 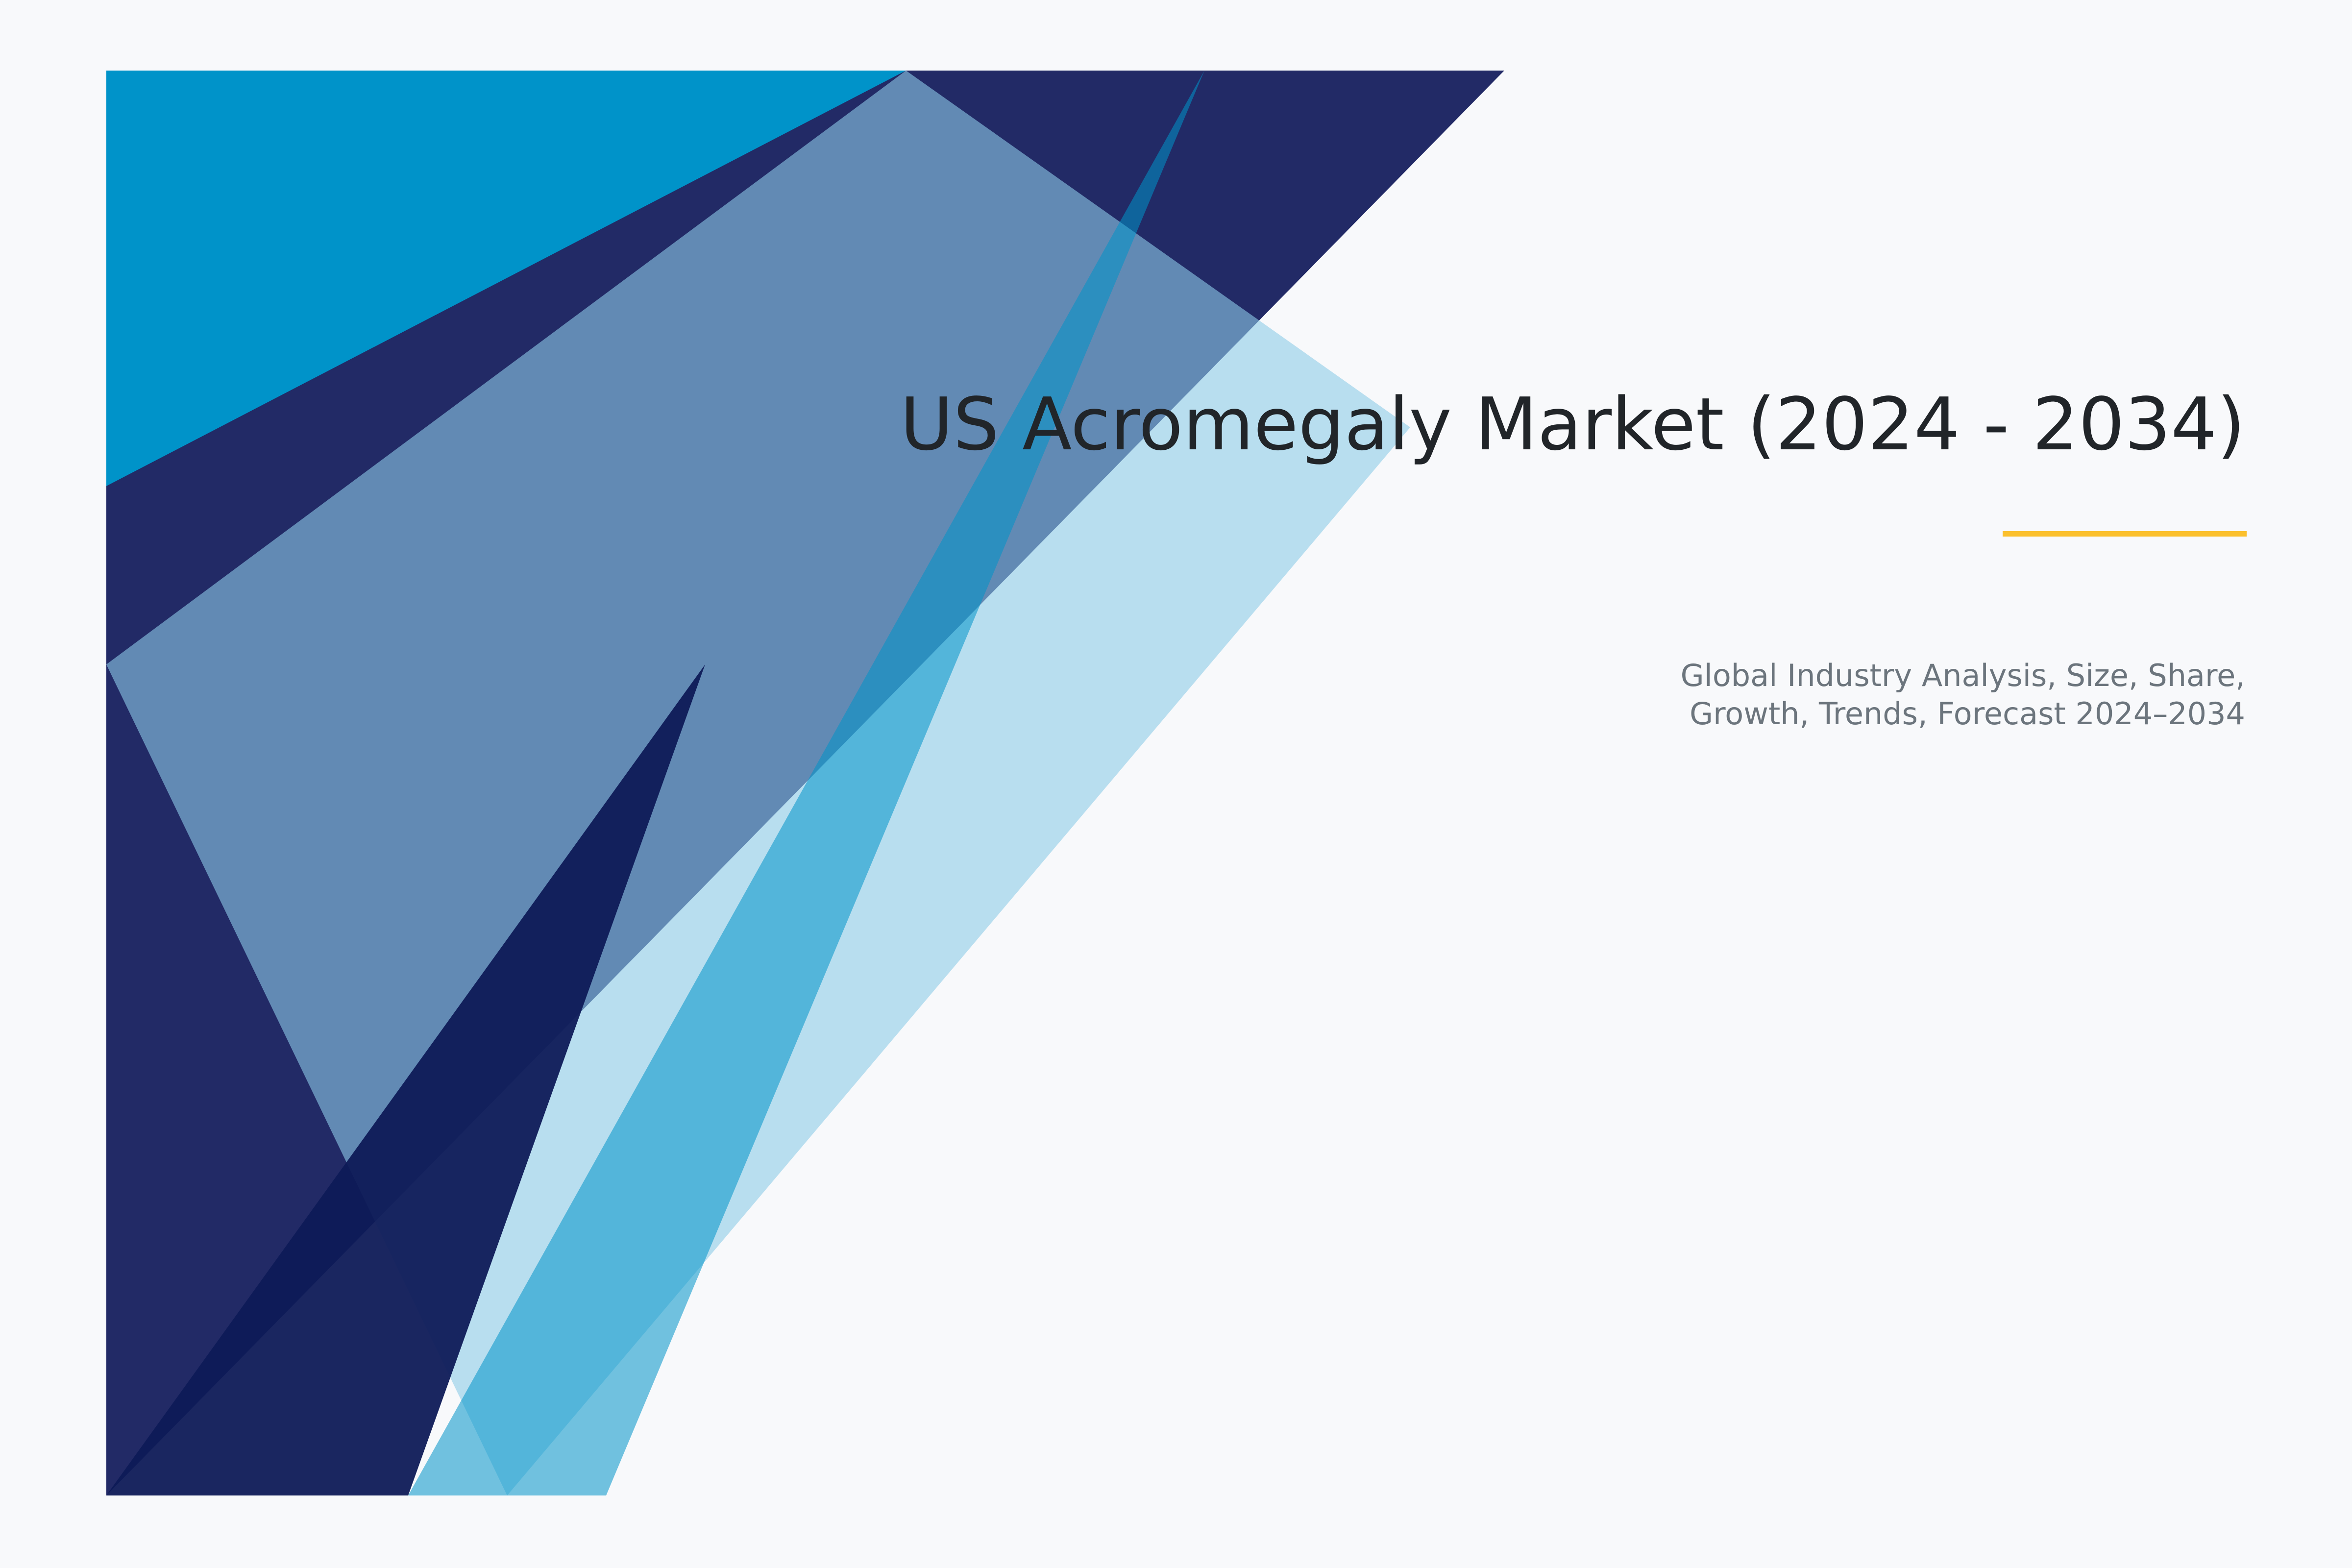 I want to click on bright-blue-triangle, so click(x=506, y=278).